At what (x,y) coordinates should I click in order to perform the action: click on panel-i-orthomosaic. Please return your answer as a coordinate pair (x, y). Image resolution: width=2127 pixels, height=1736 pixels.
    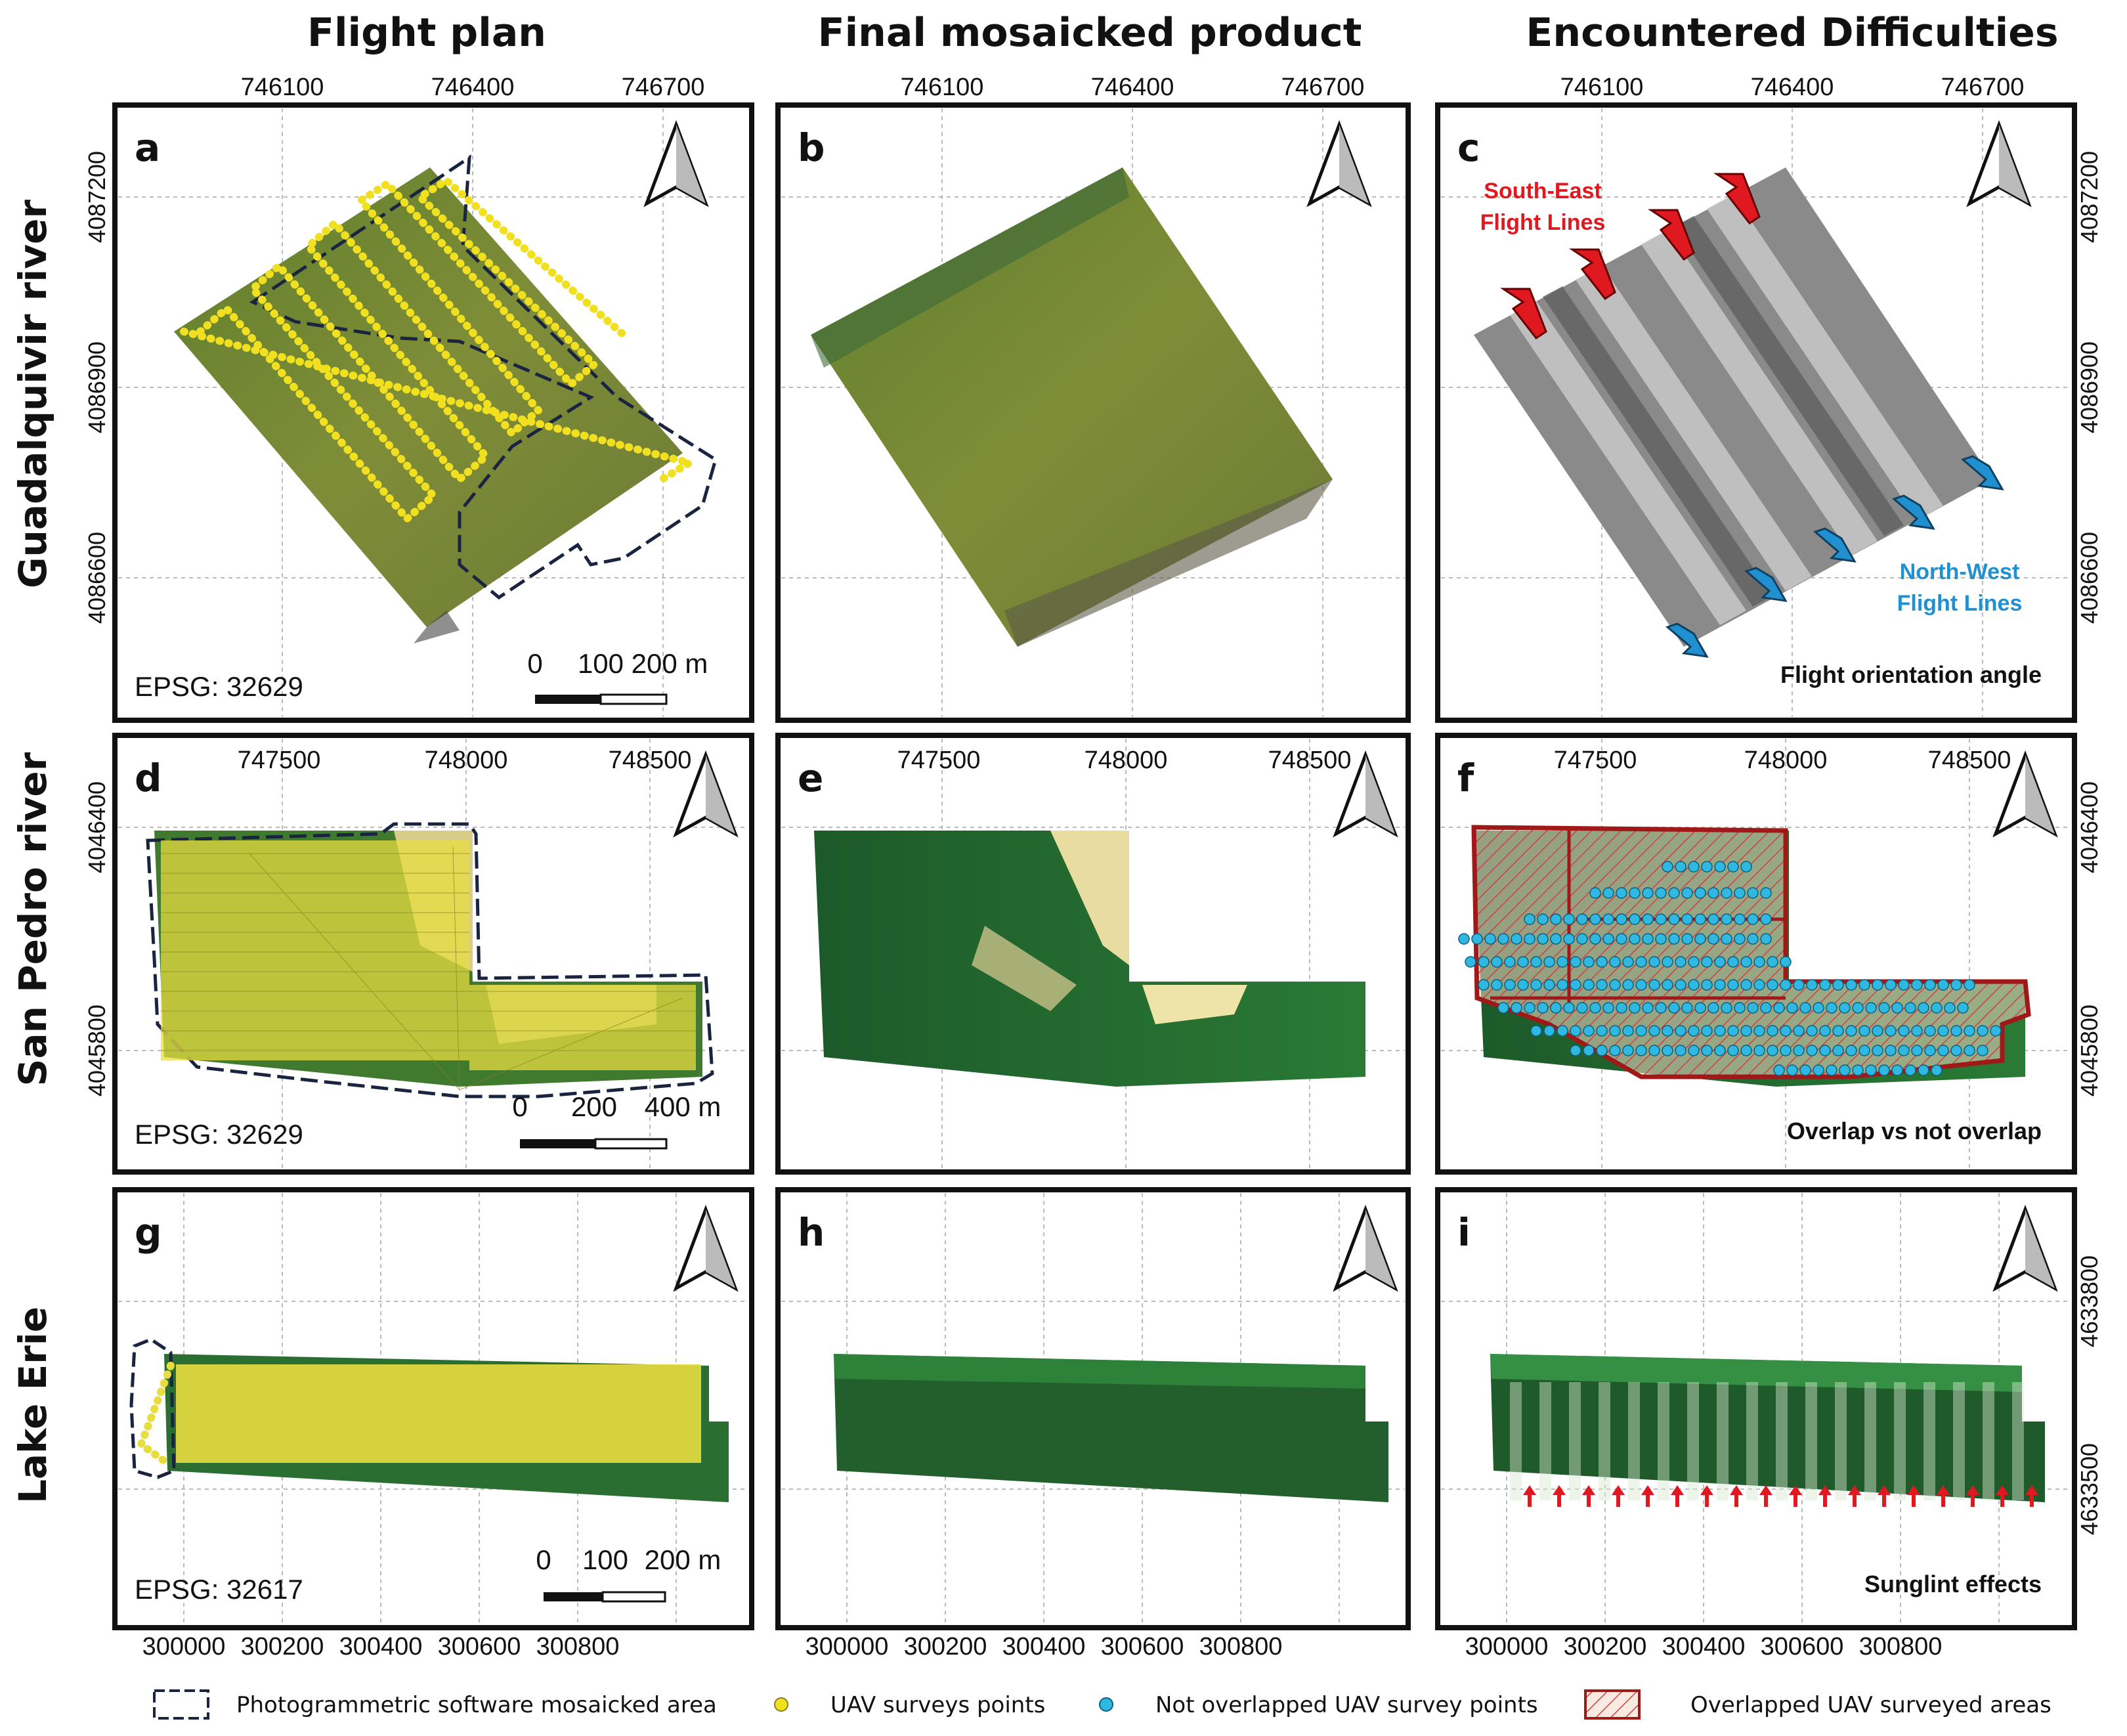
    Looking at the image, I should click on (1767, 1428).